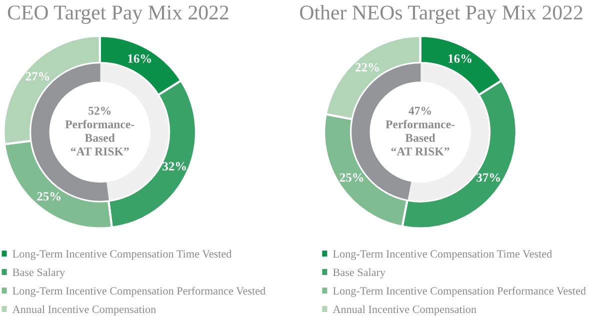  What do you see at coordinates (441, 14) in the screenshot?
I see `chart-title: Other NEOs Target Pay Mix 2022` at bounding box center [441, 14].